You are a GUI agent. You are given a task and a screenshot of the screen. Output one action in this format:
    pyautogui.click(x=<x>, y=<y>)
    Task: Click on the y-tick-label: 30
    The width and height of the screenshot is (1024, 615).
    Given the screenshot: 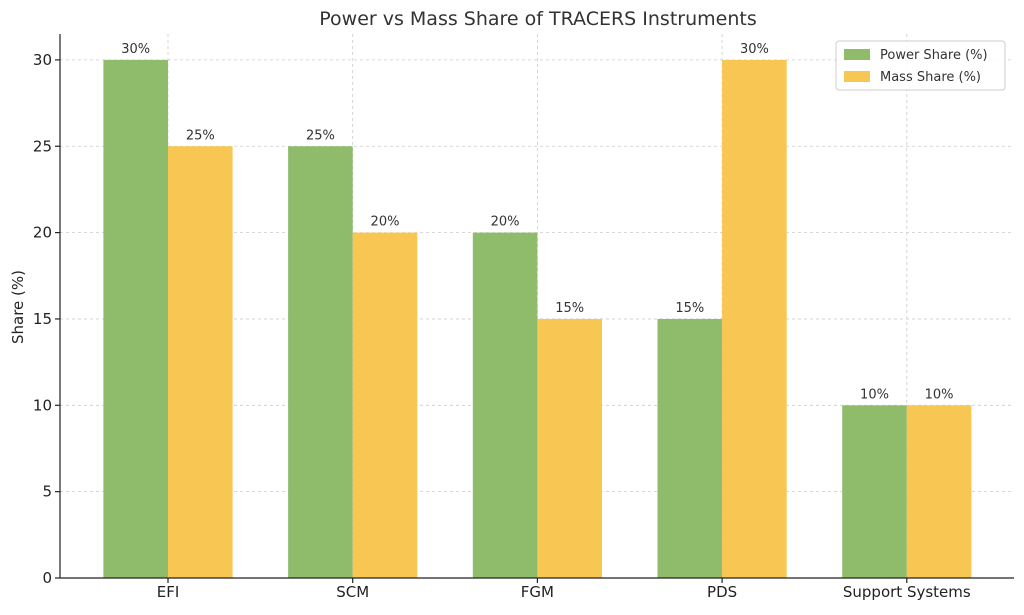 What is the action you would take?
    pyautogui.click(x=42, y=60)
    